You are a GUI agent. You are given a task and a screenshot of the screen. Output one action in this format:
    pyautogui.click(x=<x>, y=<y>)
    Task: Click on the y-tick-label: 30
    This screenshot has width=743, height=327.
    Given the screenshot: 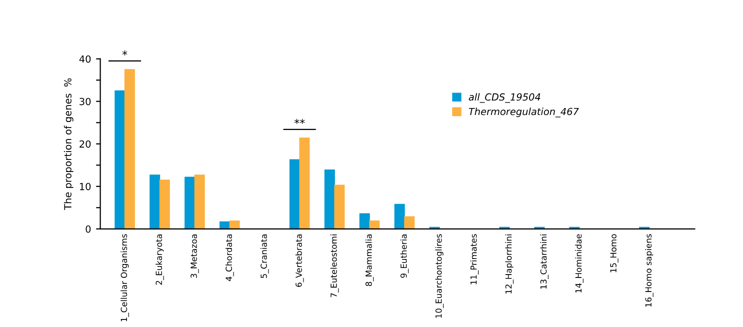 What is the action you would take?
    pyautogui.click(x=85, y=102)
    